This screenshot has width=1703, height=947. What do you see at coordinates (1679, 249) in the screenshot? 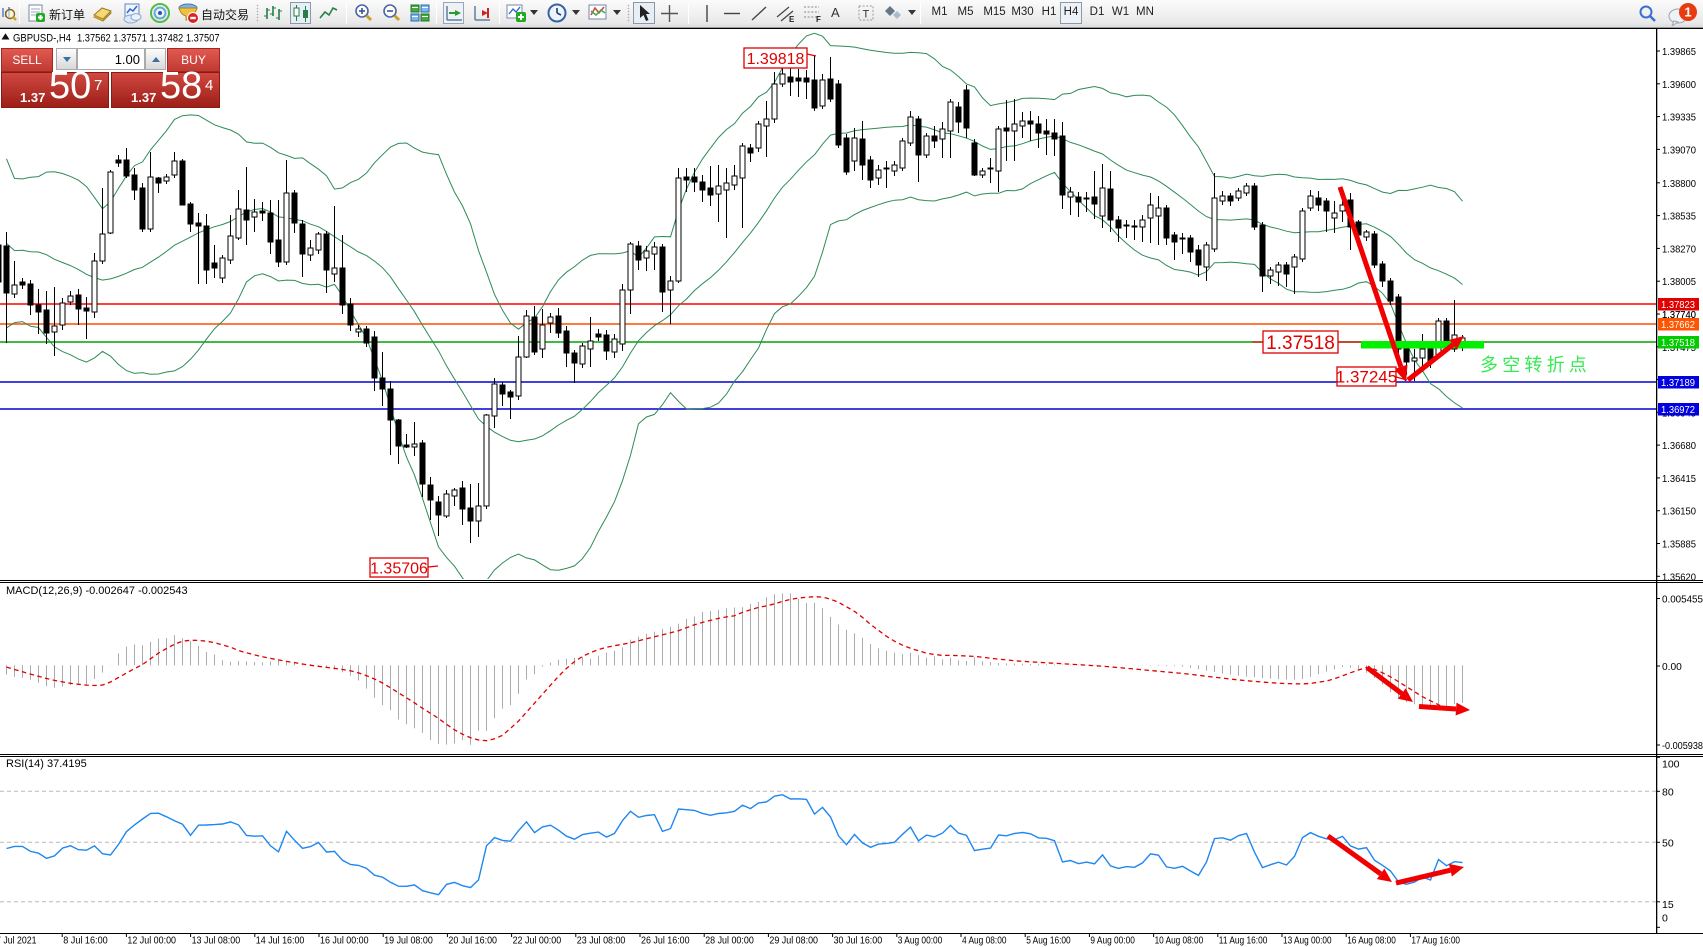
I see `svg-text: 1.38270` at bounding box center [1679, 249].